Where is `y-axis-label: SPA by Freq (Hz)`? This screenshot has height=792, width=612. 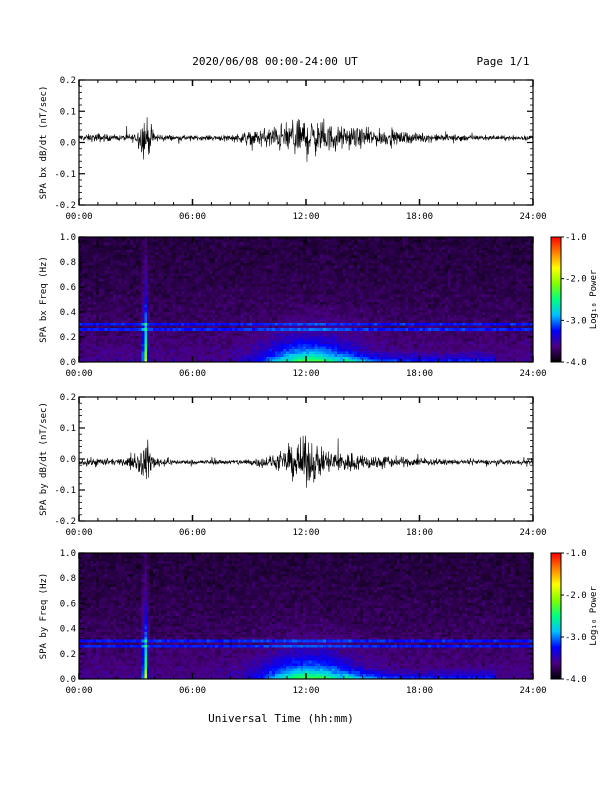 y-axis-label: SPA by Freq (Hz) is located at coordinates (44, 616).